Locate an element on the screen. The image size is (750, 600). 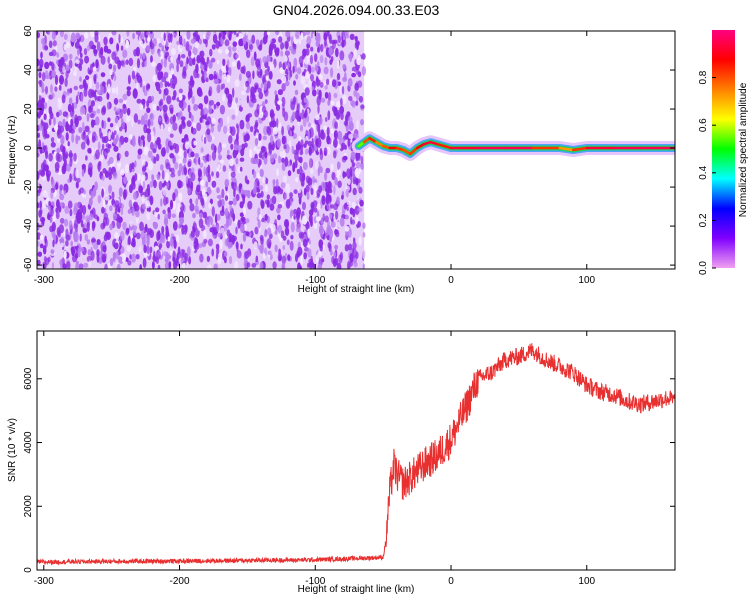
signal-core-segment is located at coordinates (566, 149).